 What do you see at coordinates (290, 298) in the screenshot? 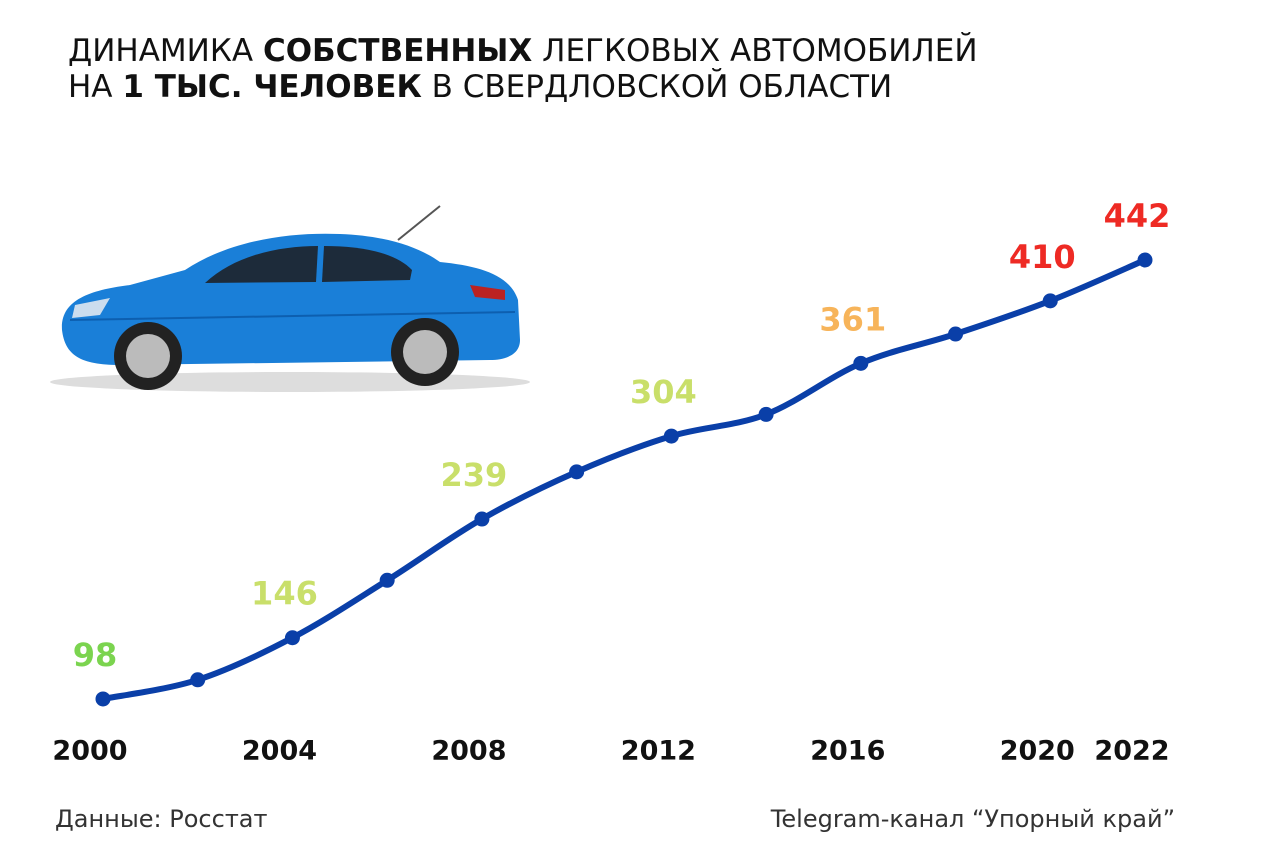
I see `car-illustration` at bounding box center [290, 298].